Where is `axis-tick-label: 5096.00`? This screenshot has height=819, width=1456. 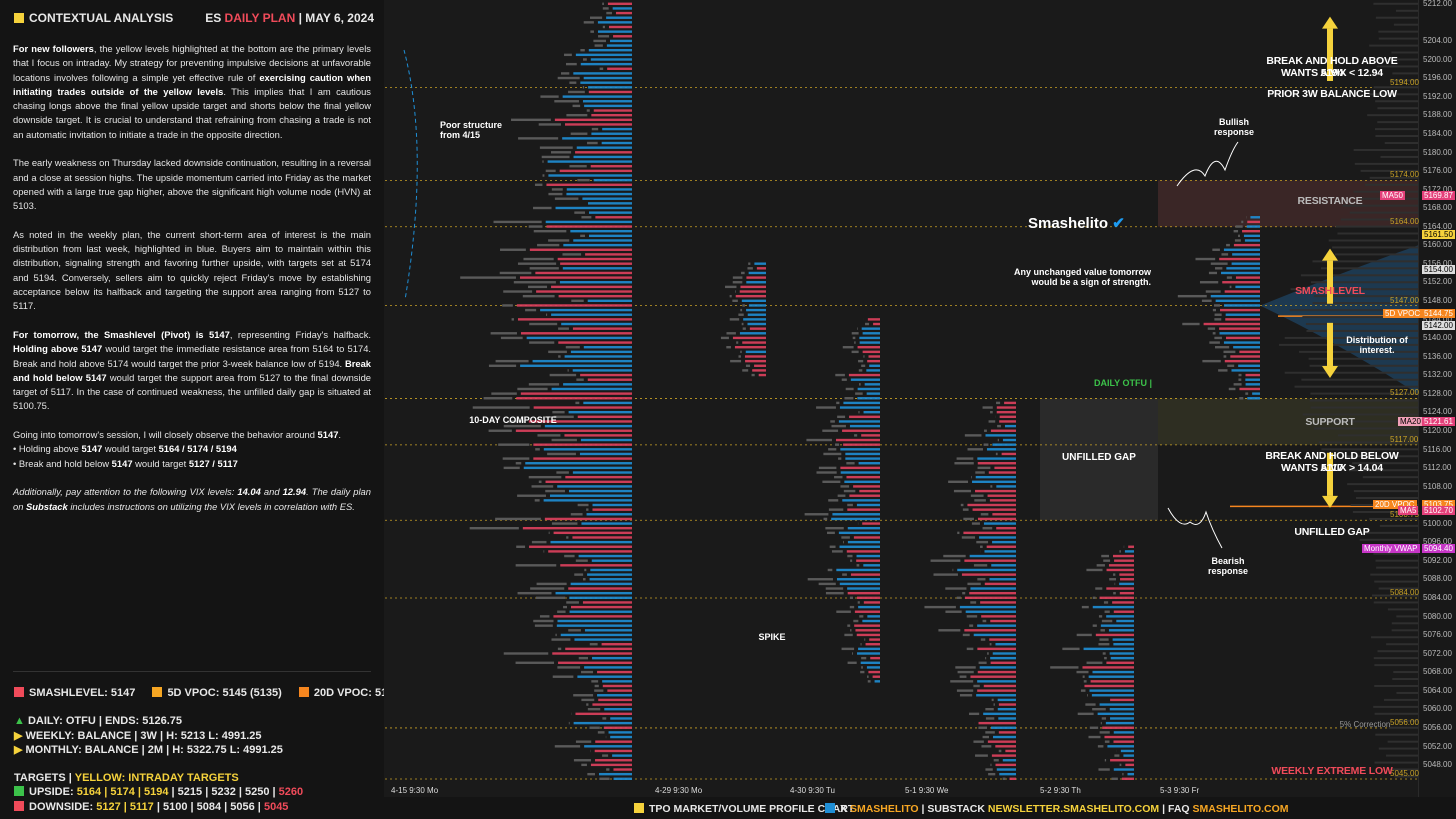 axis-tick-label: 5096.00 is located at coordinates (1437, 542).